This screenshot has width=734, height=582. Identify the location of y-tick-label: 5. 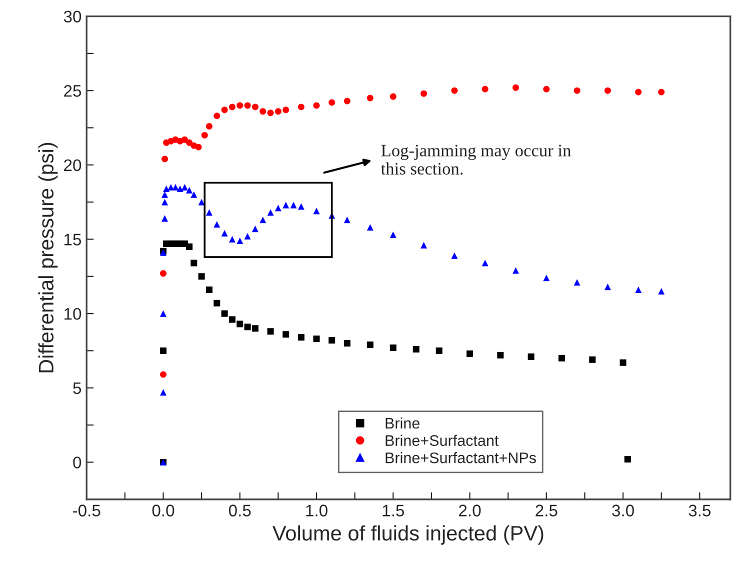
(77, 388).